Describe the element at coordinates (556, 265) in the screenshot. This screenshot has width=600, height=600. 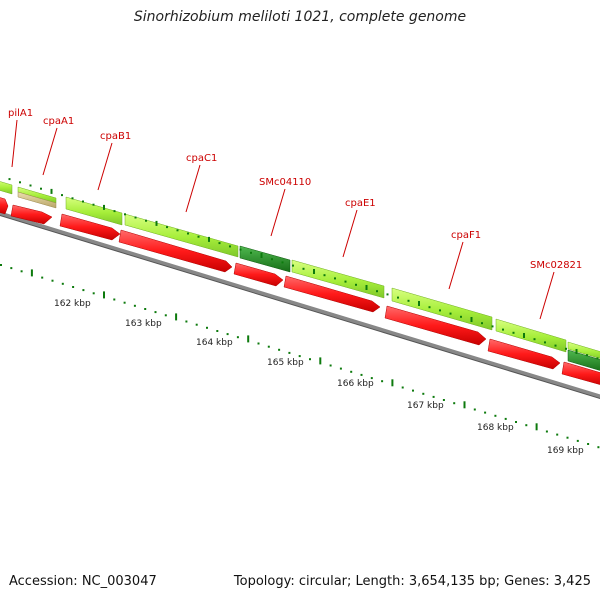
I see `gene-label-SMc02821: SMc02821` at that location.